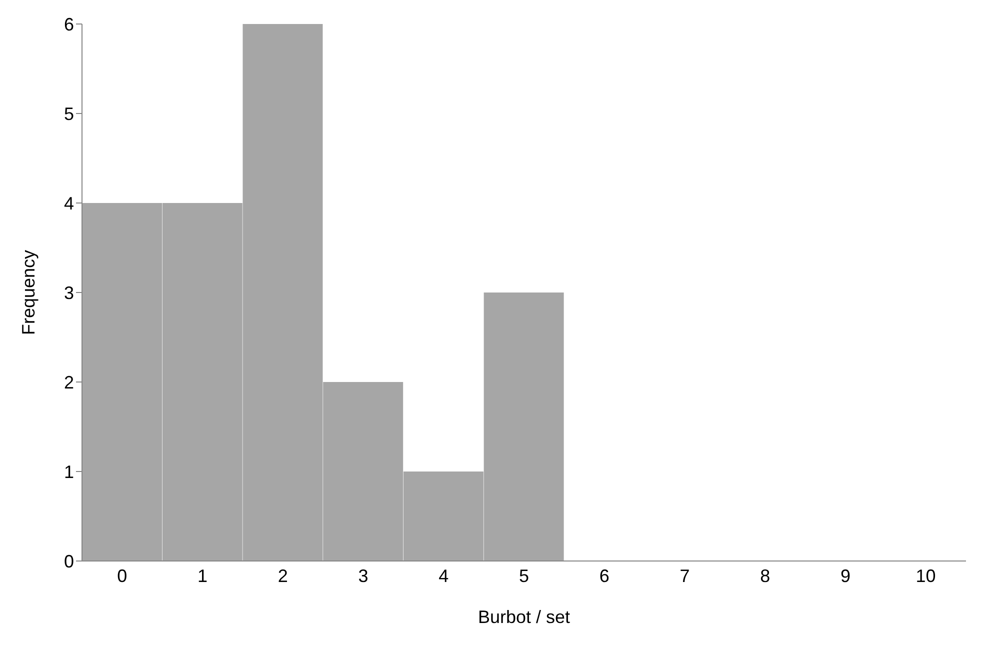 The width and height of the screenshot is (984, 649). What do you see at coordinates (69, 472) in the screenshot?
I see `y-tick-label: 1` at bounding box center [69, 472].